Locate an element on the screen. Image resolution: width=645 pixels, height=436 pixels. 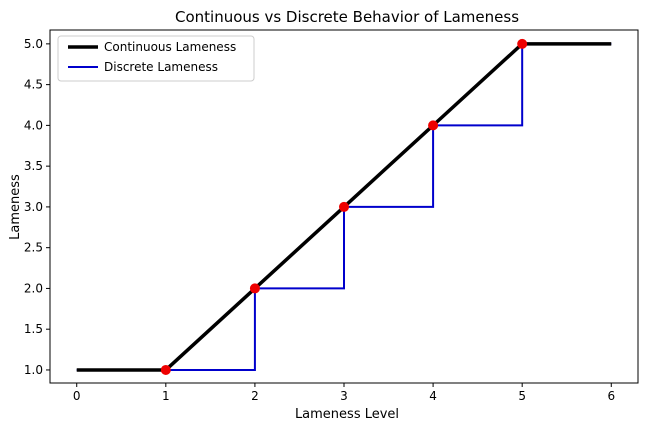
y-tick-label: 2.0 is located at coordinates (33, 288).